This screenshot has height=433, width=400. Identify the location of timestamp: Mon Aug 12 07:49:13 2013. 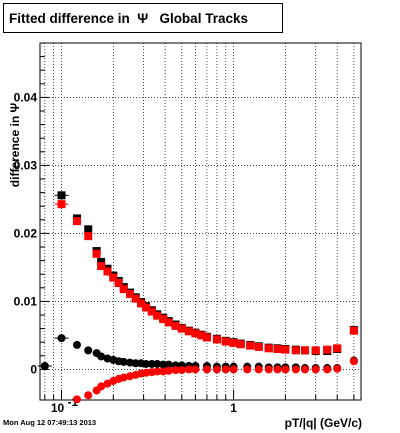
(50, 422).